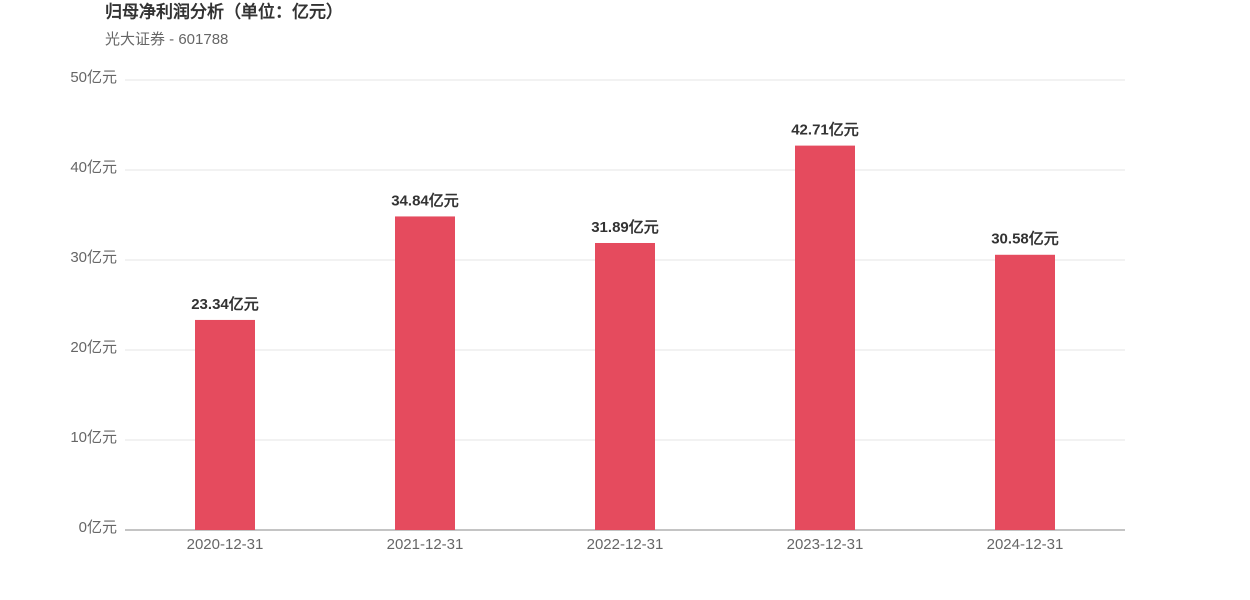 The image size is (1250, 600). What do you see at coordinates (825, 130) in the screenshot?
I see `data-label: 42.71亿元` at bounding box center [825, 130].